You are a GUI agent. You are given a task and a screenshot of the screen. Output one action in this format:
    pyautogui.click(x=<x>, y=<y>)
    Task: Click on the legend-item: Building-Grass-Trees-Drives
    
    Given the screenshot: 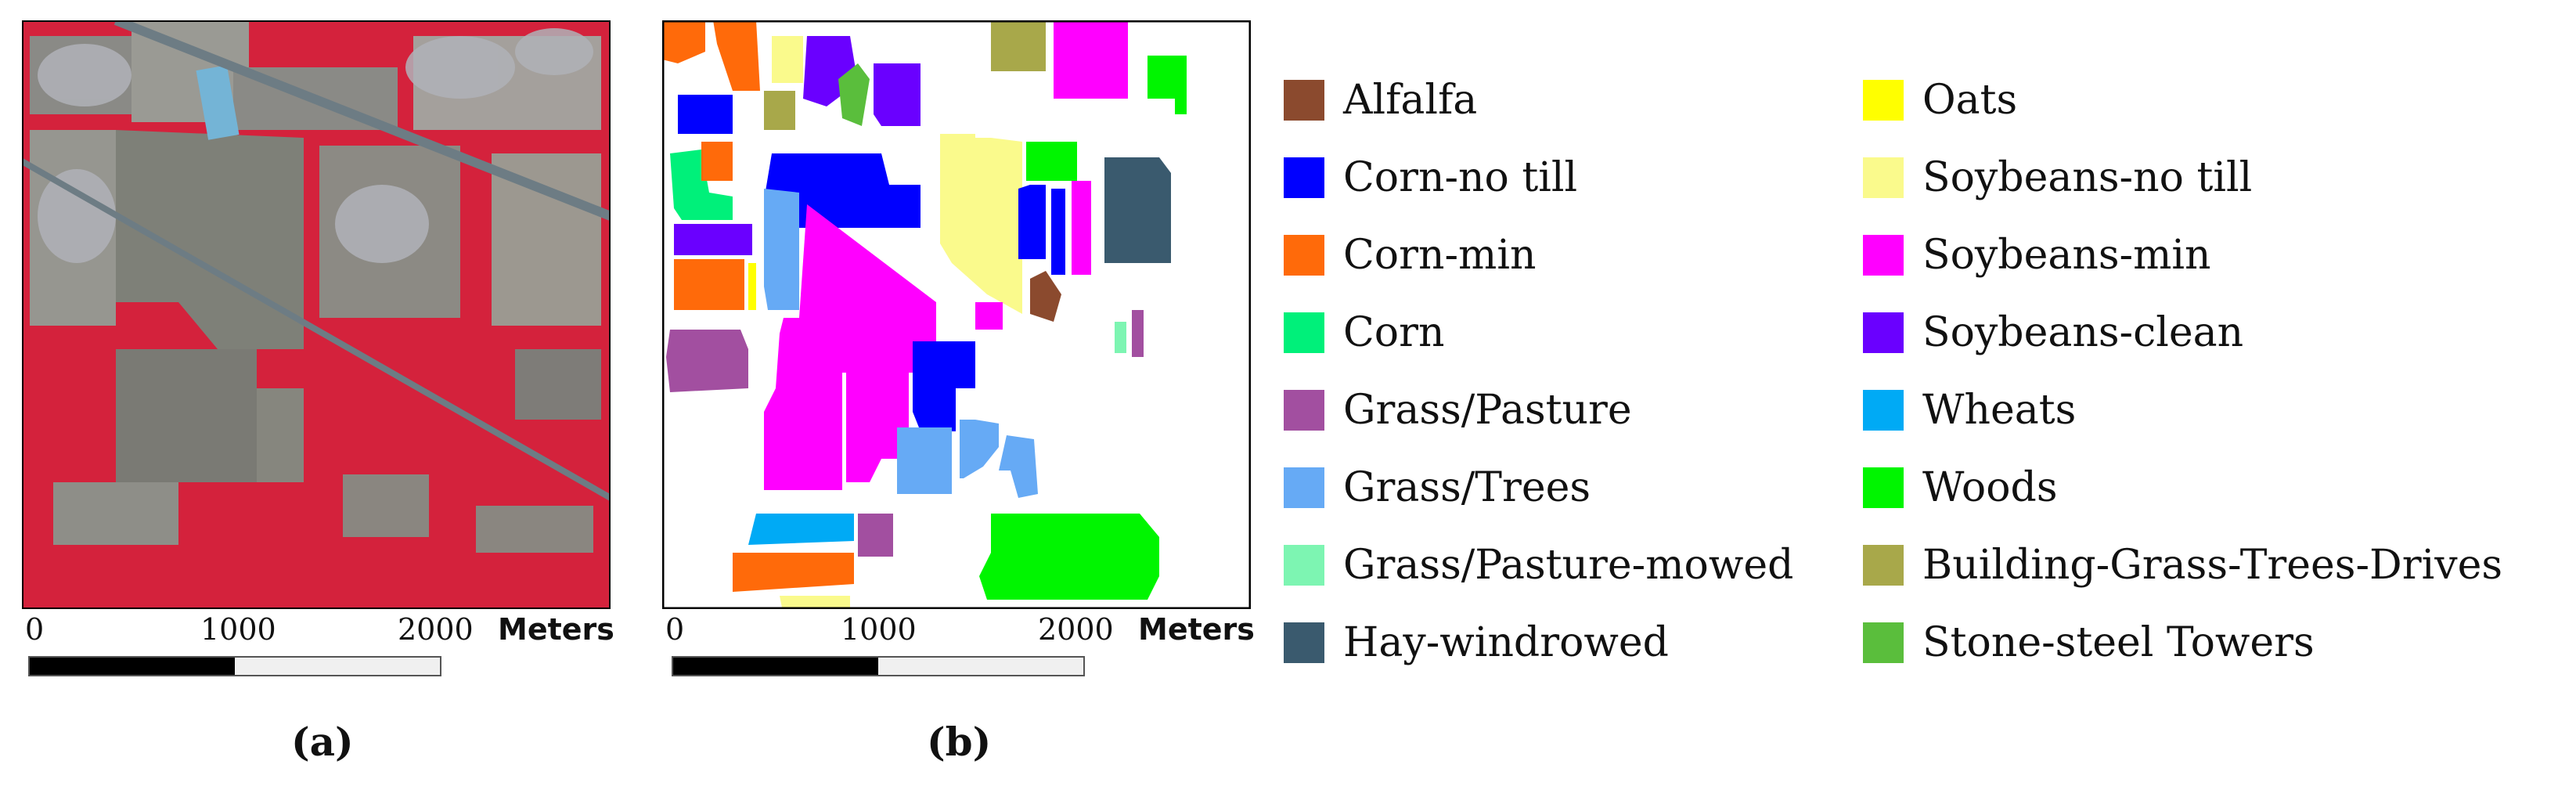 What is the action you would take?
    pyautogui.click(x=2182, y=565)
    